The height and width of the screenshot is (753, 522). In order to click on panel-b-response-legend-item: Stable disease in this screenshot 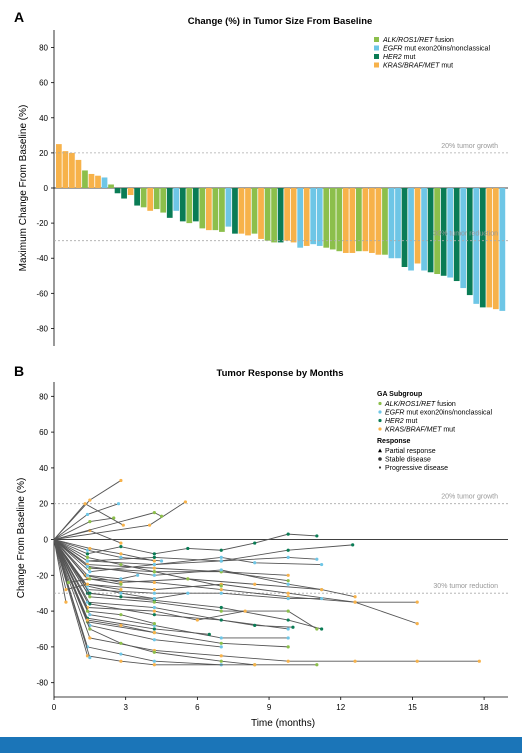, I will do `click(408, 460)`.